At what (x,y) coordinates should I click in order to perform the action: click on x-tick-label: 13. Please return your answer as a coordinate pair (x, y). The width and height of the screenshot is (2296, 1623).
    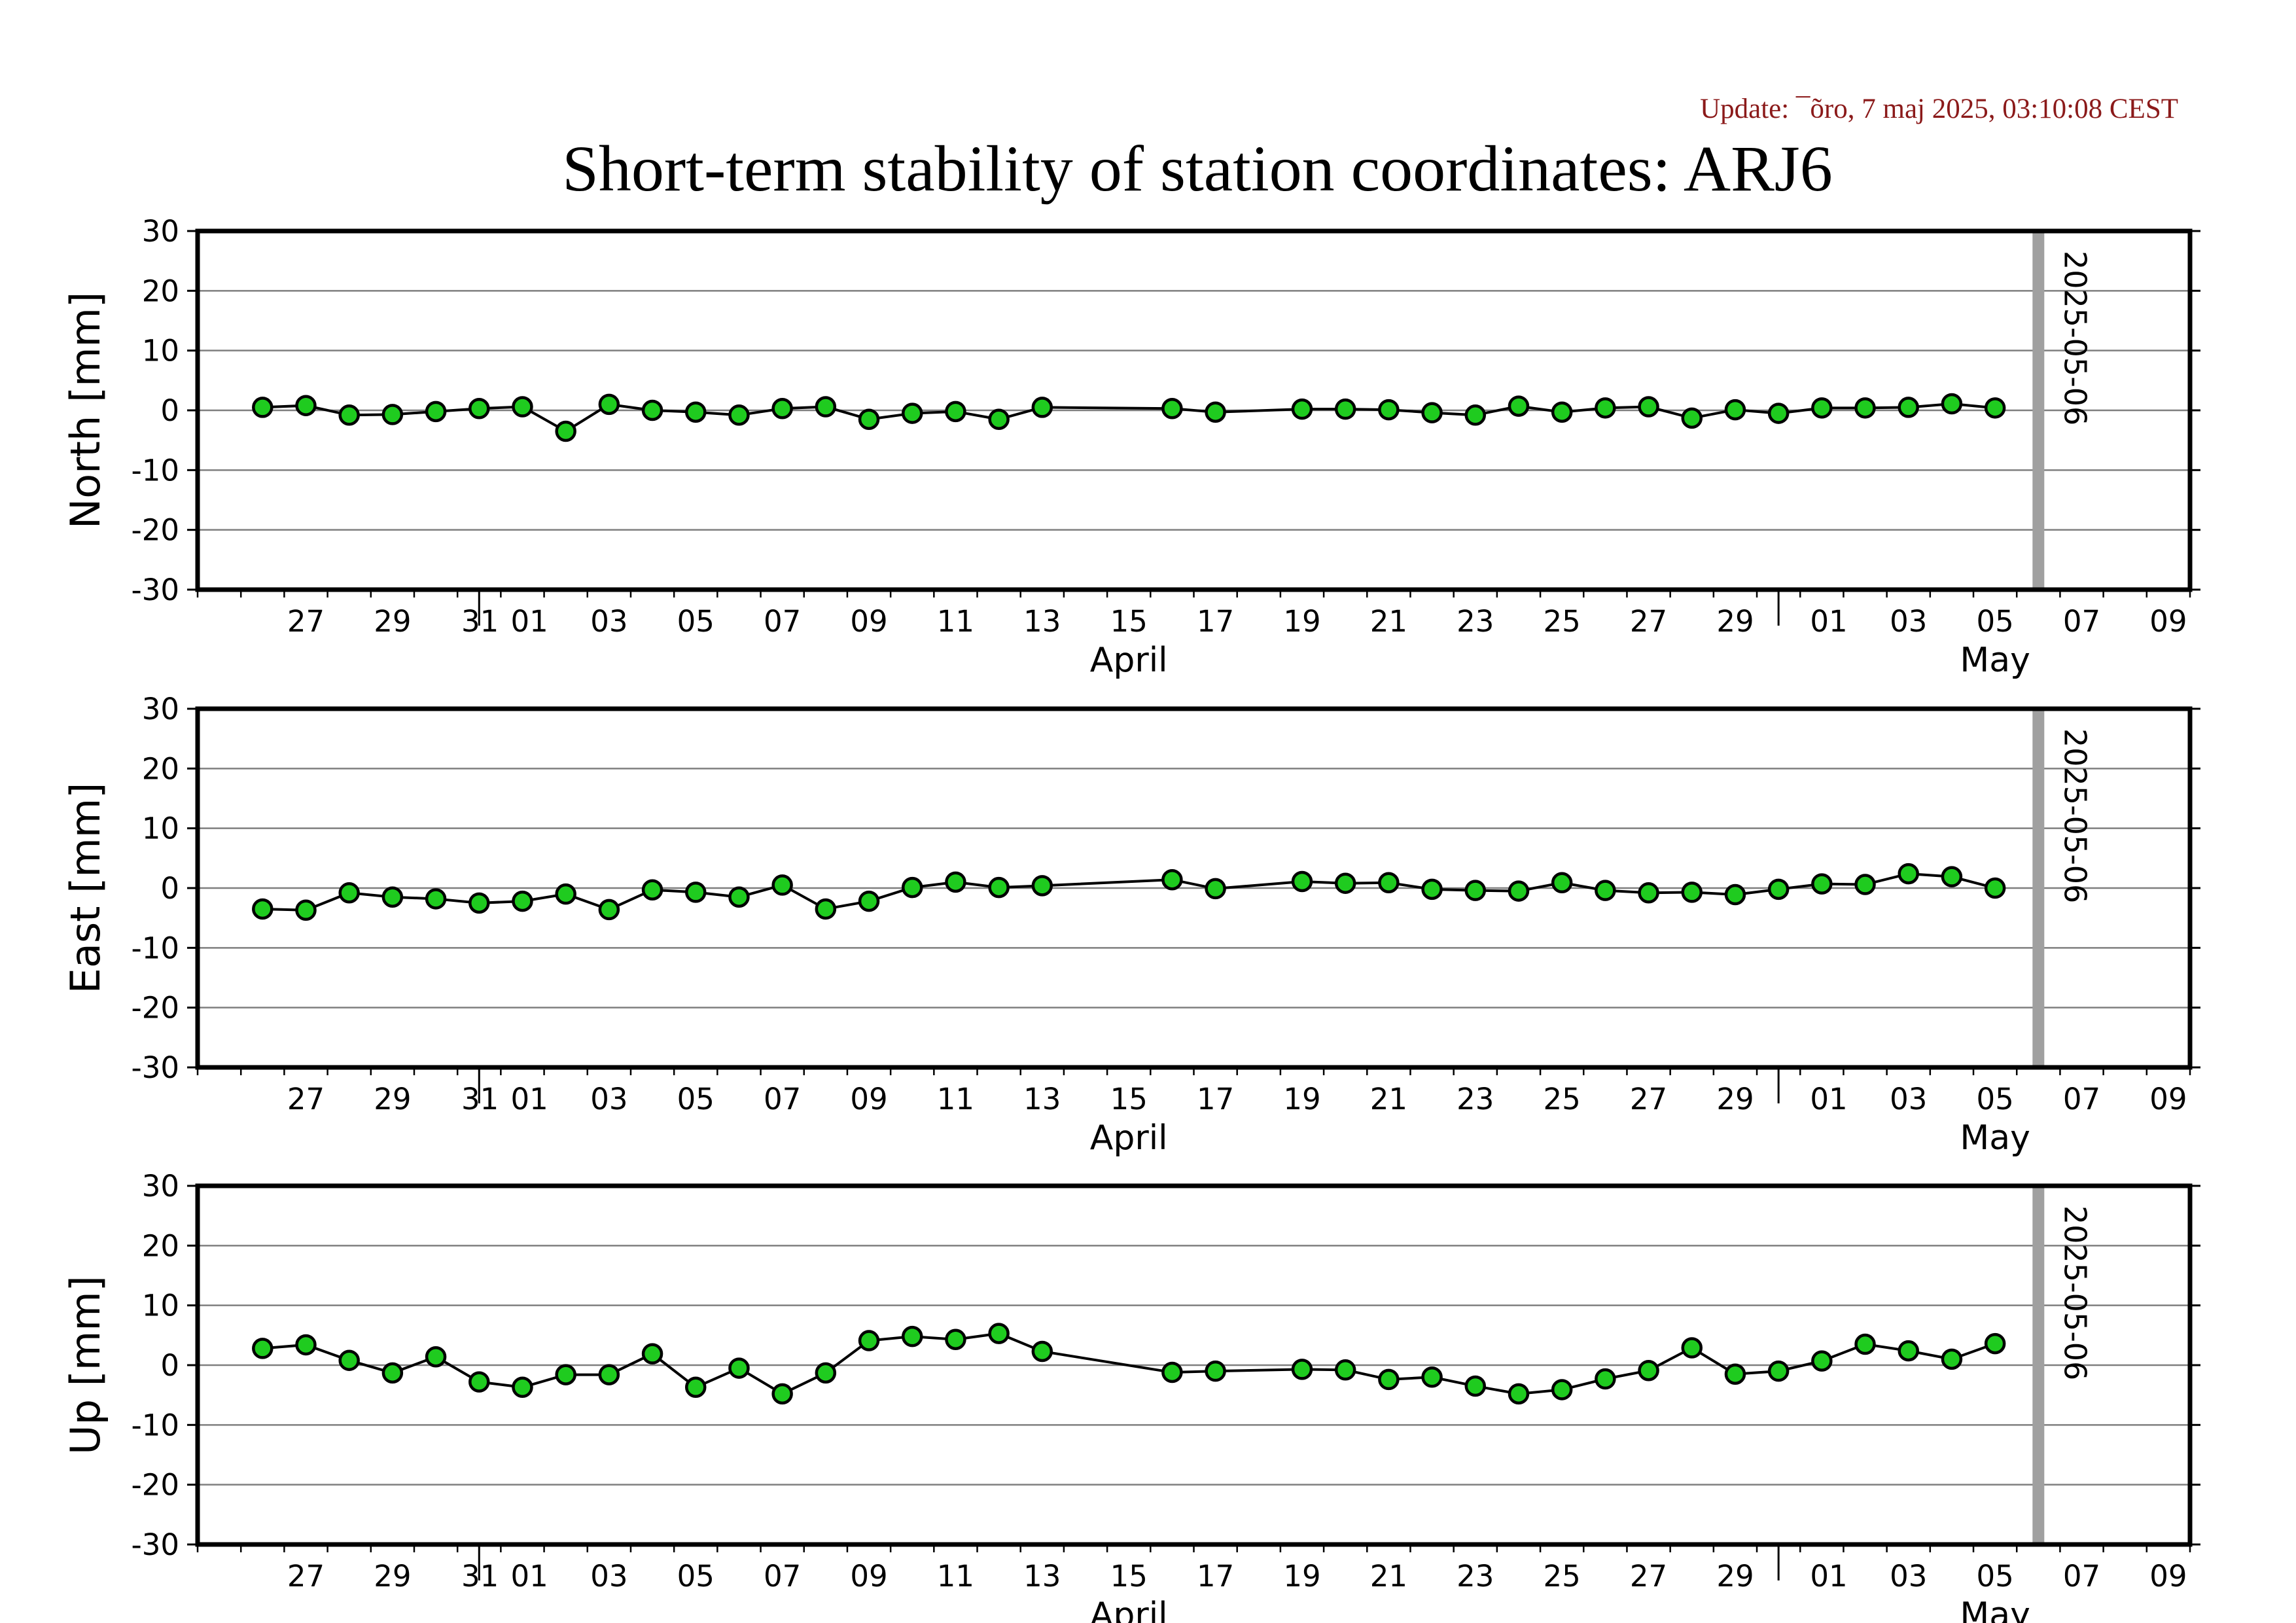
    Looking at the image, I should click on (1042, 1577).